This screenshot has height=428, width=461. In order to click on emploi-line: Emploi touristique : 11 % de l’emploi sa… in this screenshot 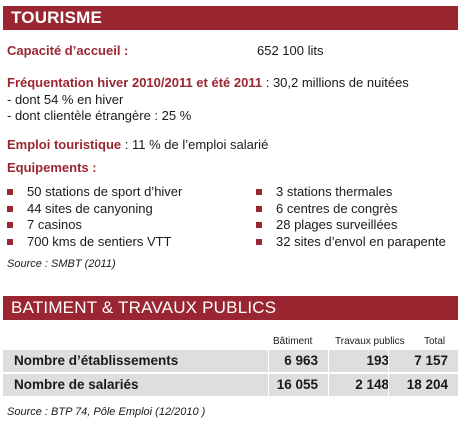, I will do `click(137, 144)`.